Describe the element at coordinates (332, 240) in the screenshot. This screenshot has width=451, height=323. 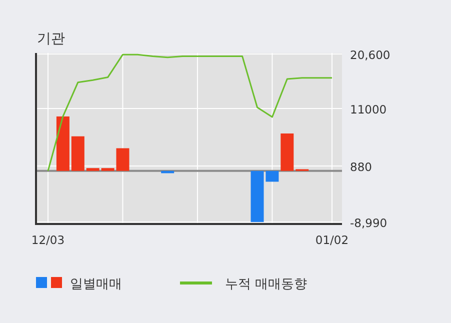
I see `x-tick-label: 01/02` at that location.